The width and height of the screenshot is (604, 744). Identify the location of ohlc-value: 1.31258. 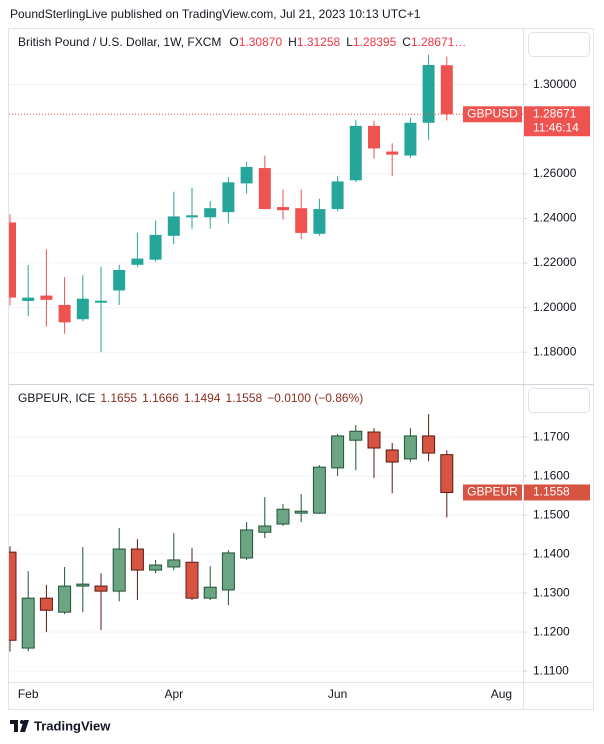
(319, 42).